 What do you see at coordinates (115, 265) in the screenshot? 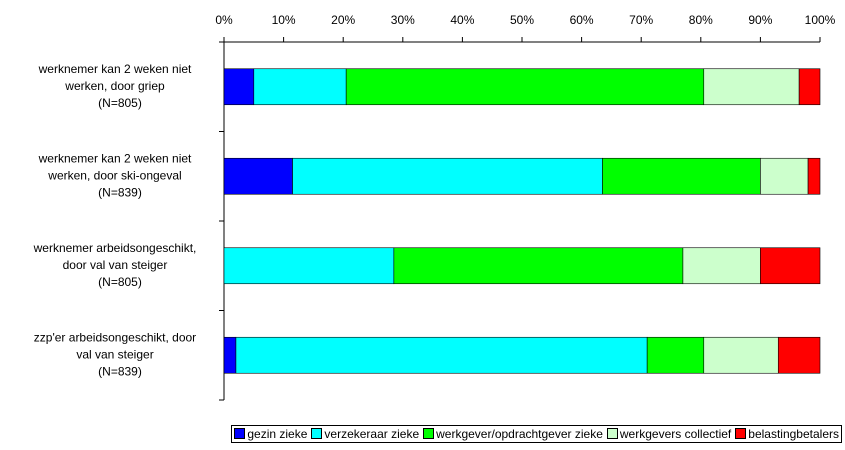
I see `category-label: door val van steiger` at bounding box center [115, 265].